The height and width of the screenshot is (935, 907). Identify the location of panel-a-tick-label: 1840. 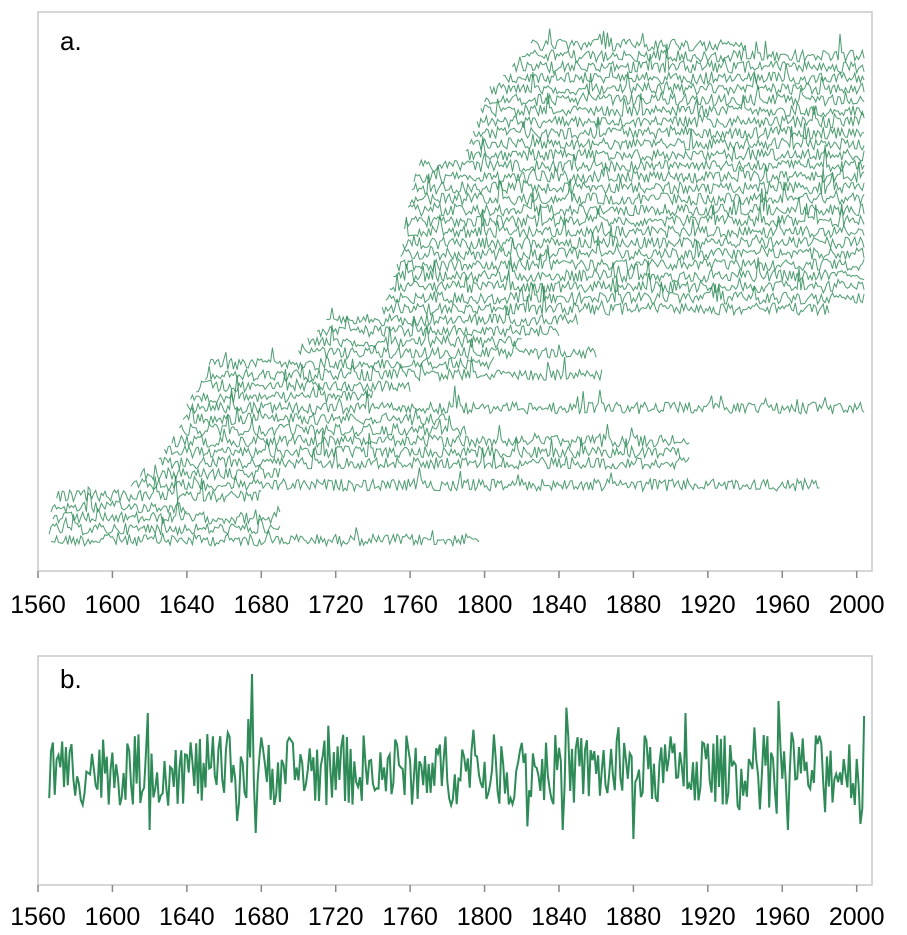
(559, 605).